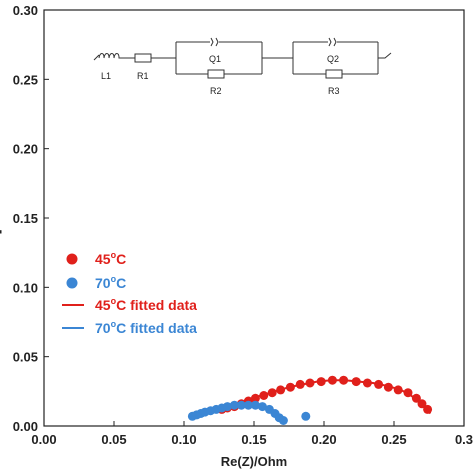 The height and width of the screenshot is (474, 474). What do you see at coordinates (183, 439) in the screenshot?
I see `x-tick-label: 0.10` at bounding box center [183, 439].